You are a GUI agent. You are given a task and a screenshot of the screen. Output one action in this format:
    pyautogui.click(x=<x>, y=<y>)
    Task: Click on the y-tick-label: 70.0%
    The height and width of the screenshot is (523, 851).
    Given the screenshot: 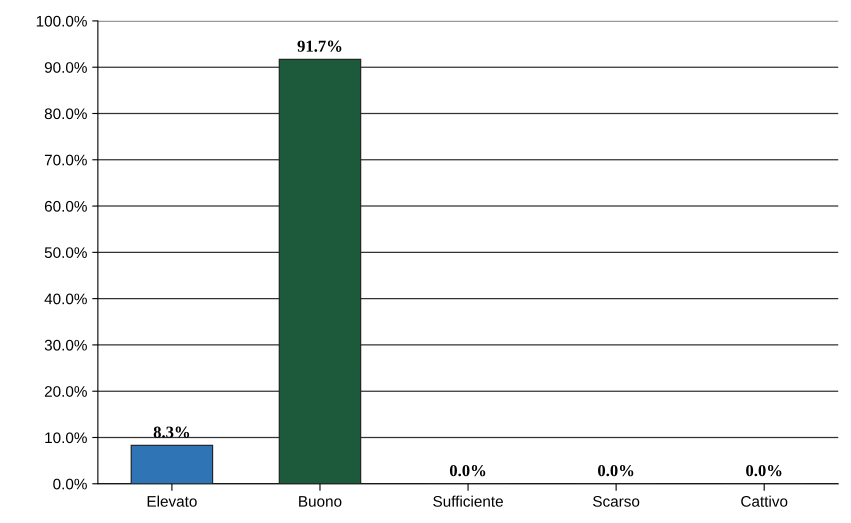 What is the action you would take?
    pyautogui.click(x=65, y=160)
    